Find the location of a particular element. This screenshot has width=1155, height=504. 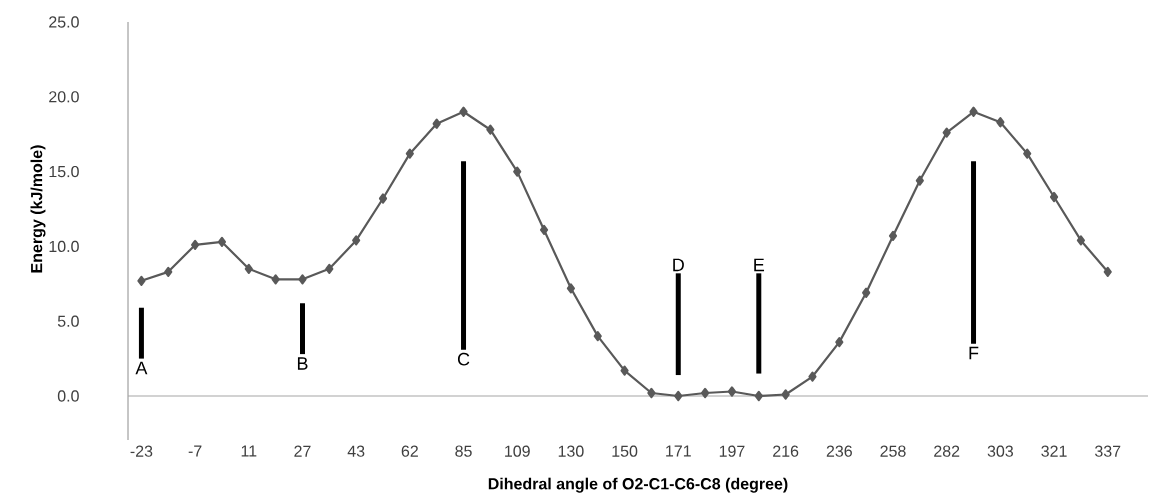

x-tick-label: 150 is located at coordinates (625, 451).